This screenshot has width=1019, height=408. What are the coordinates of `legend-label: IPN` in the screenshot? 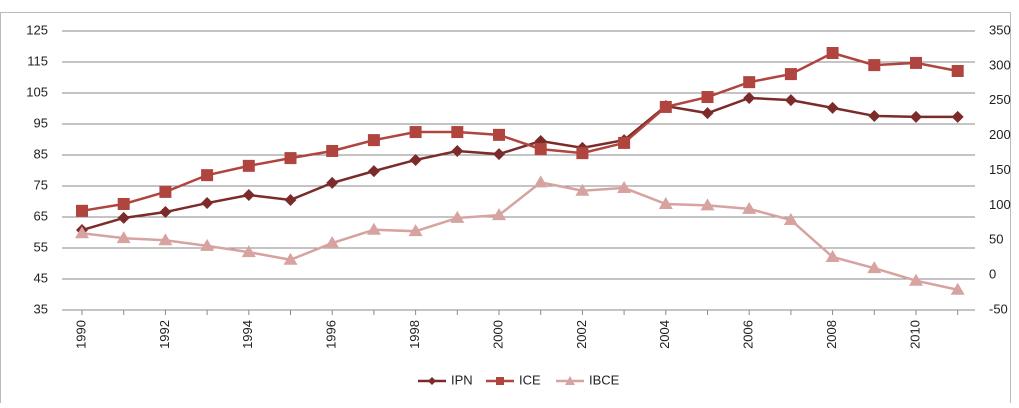 It's located at (462, 379).